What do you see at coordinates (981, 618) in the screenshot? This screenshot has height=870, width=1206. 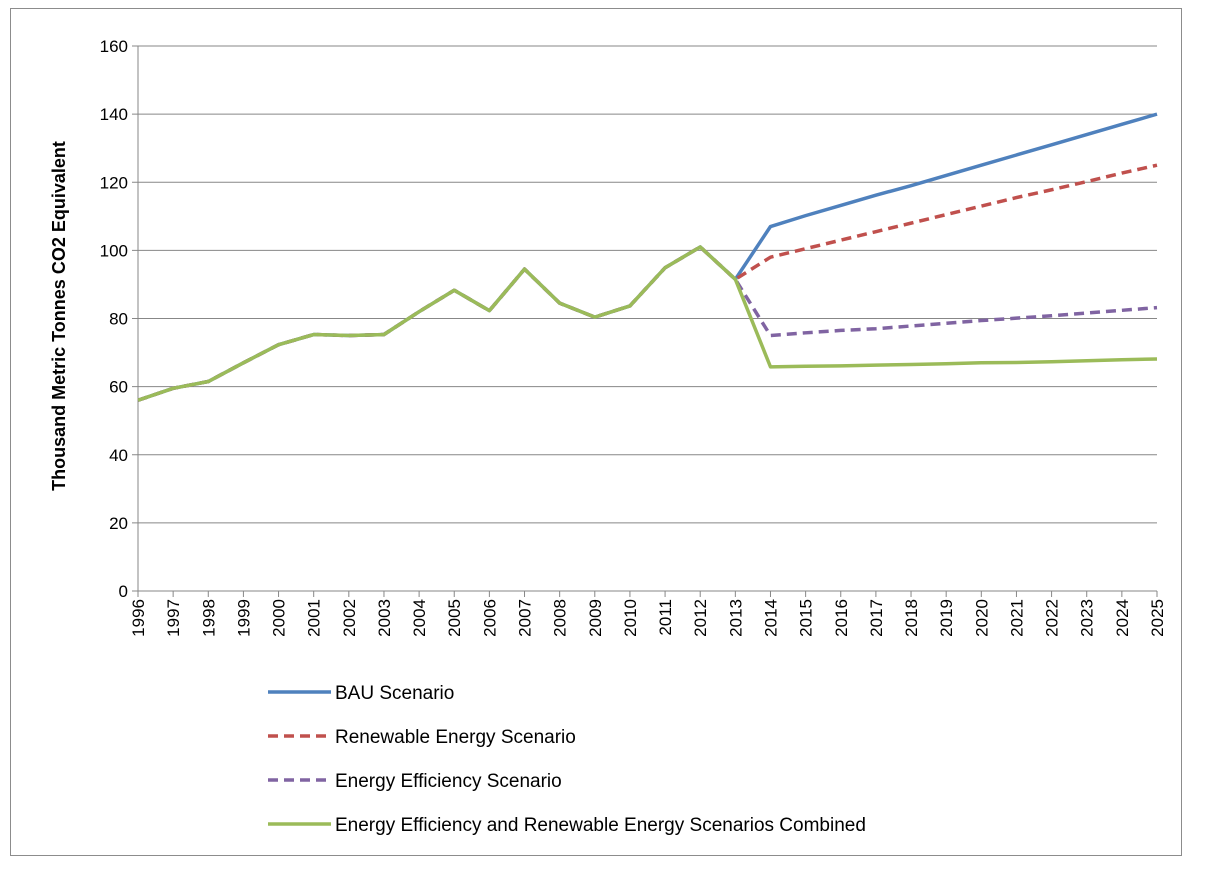 I see `x-tick-label: 2020` at bounding box center [981, 618].